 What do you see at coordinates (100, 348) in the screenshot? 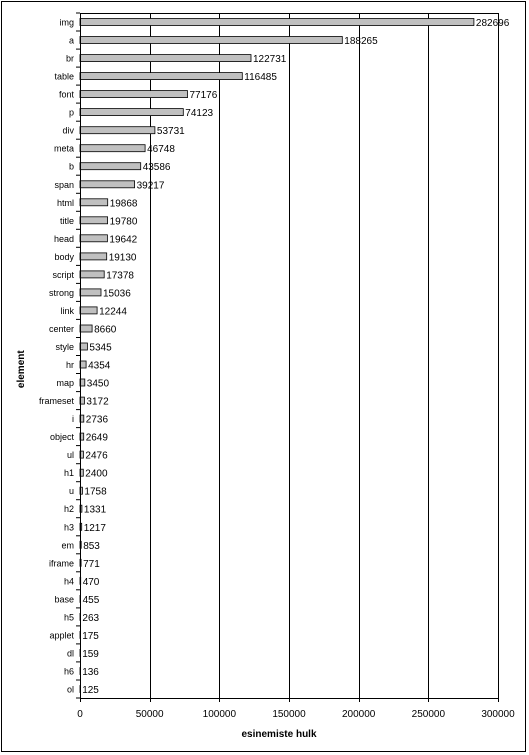
I see `value-label: 5345` at bounding box center [100, 348].